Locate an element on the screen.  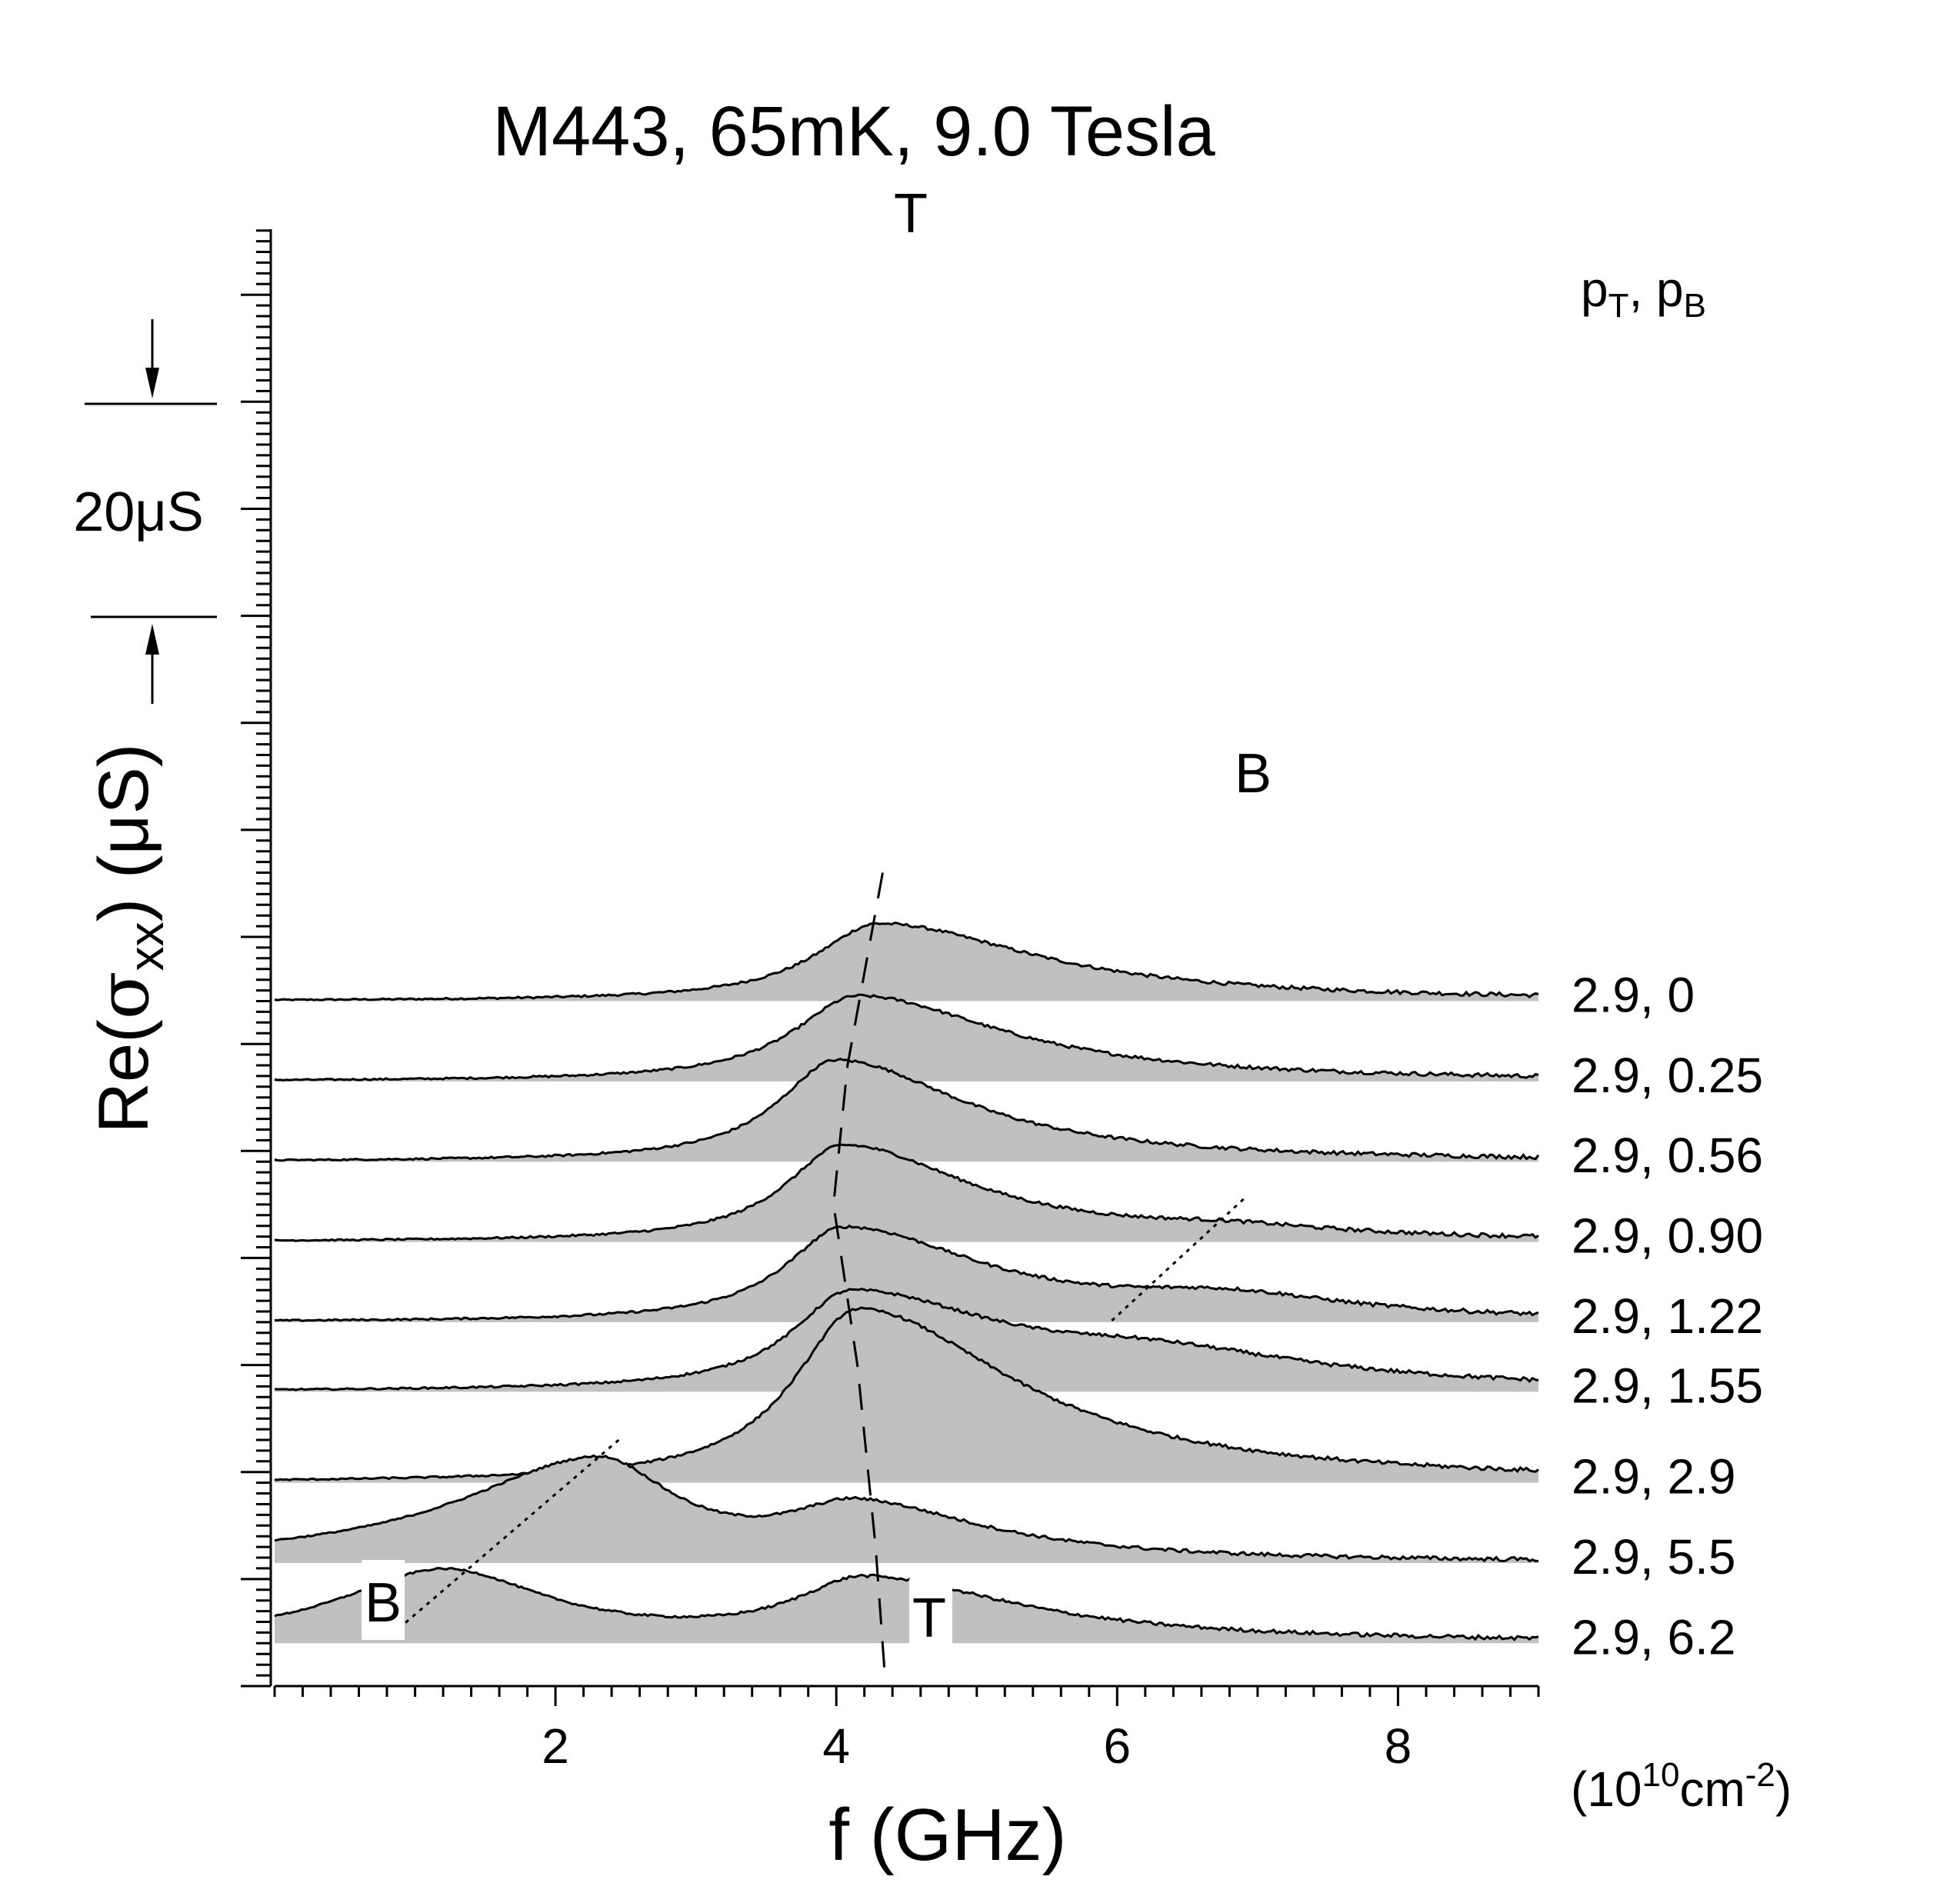
b-label-lower: B is located at coordinates (384, 1603).